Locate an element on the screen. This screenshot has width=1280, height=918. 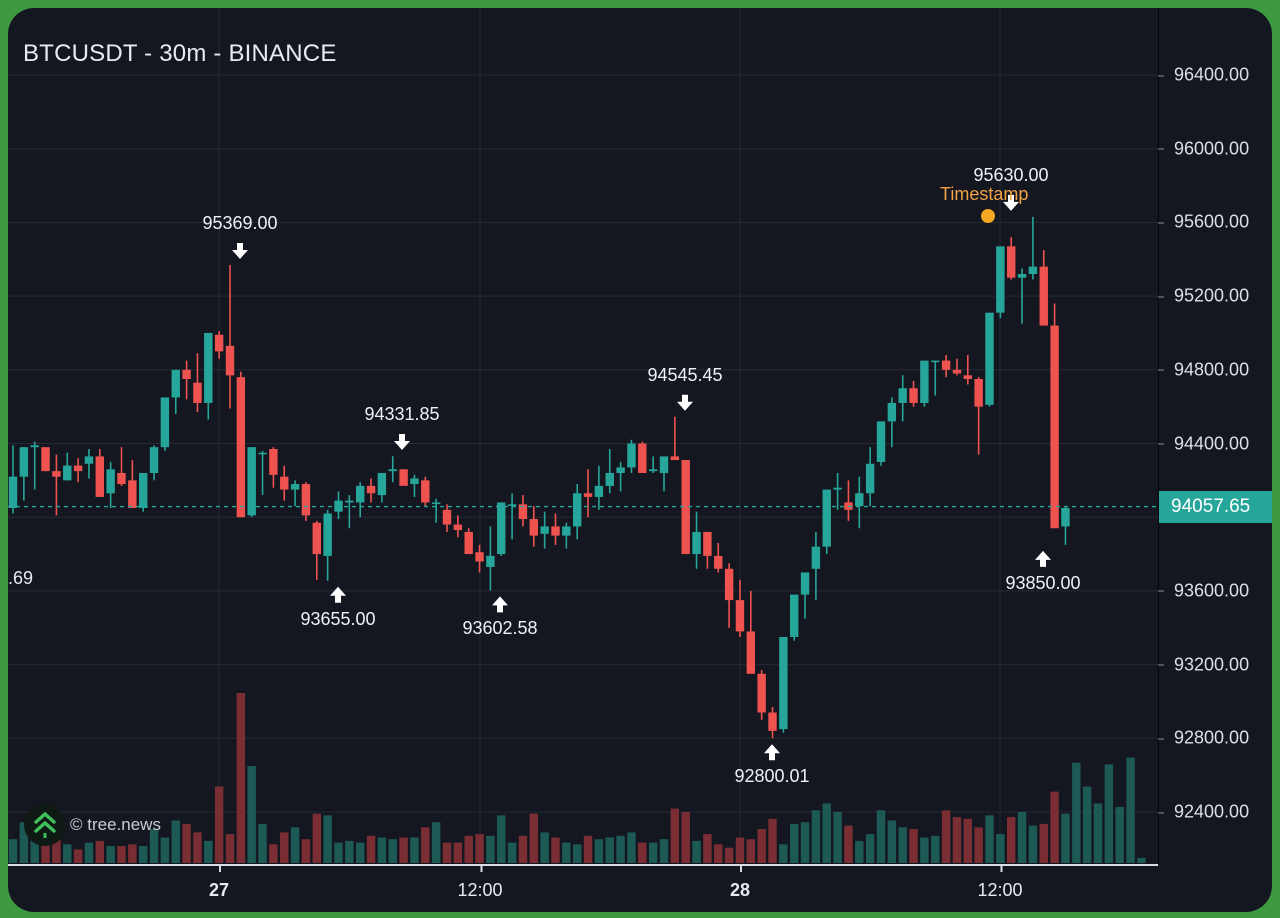
high-price-annotation: 94545.45 is located at coordinates (685, 374).